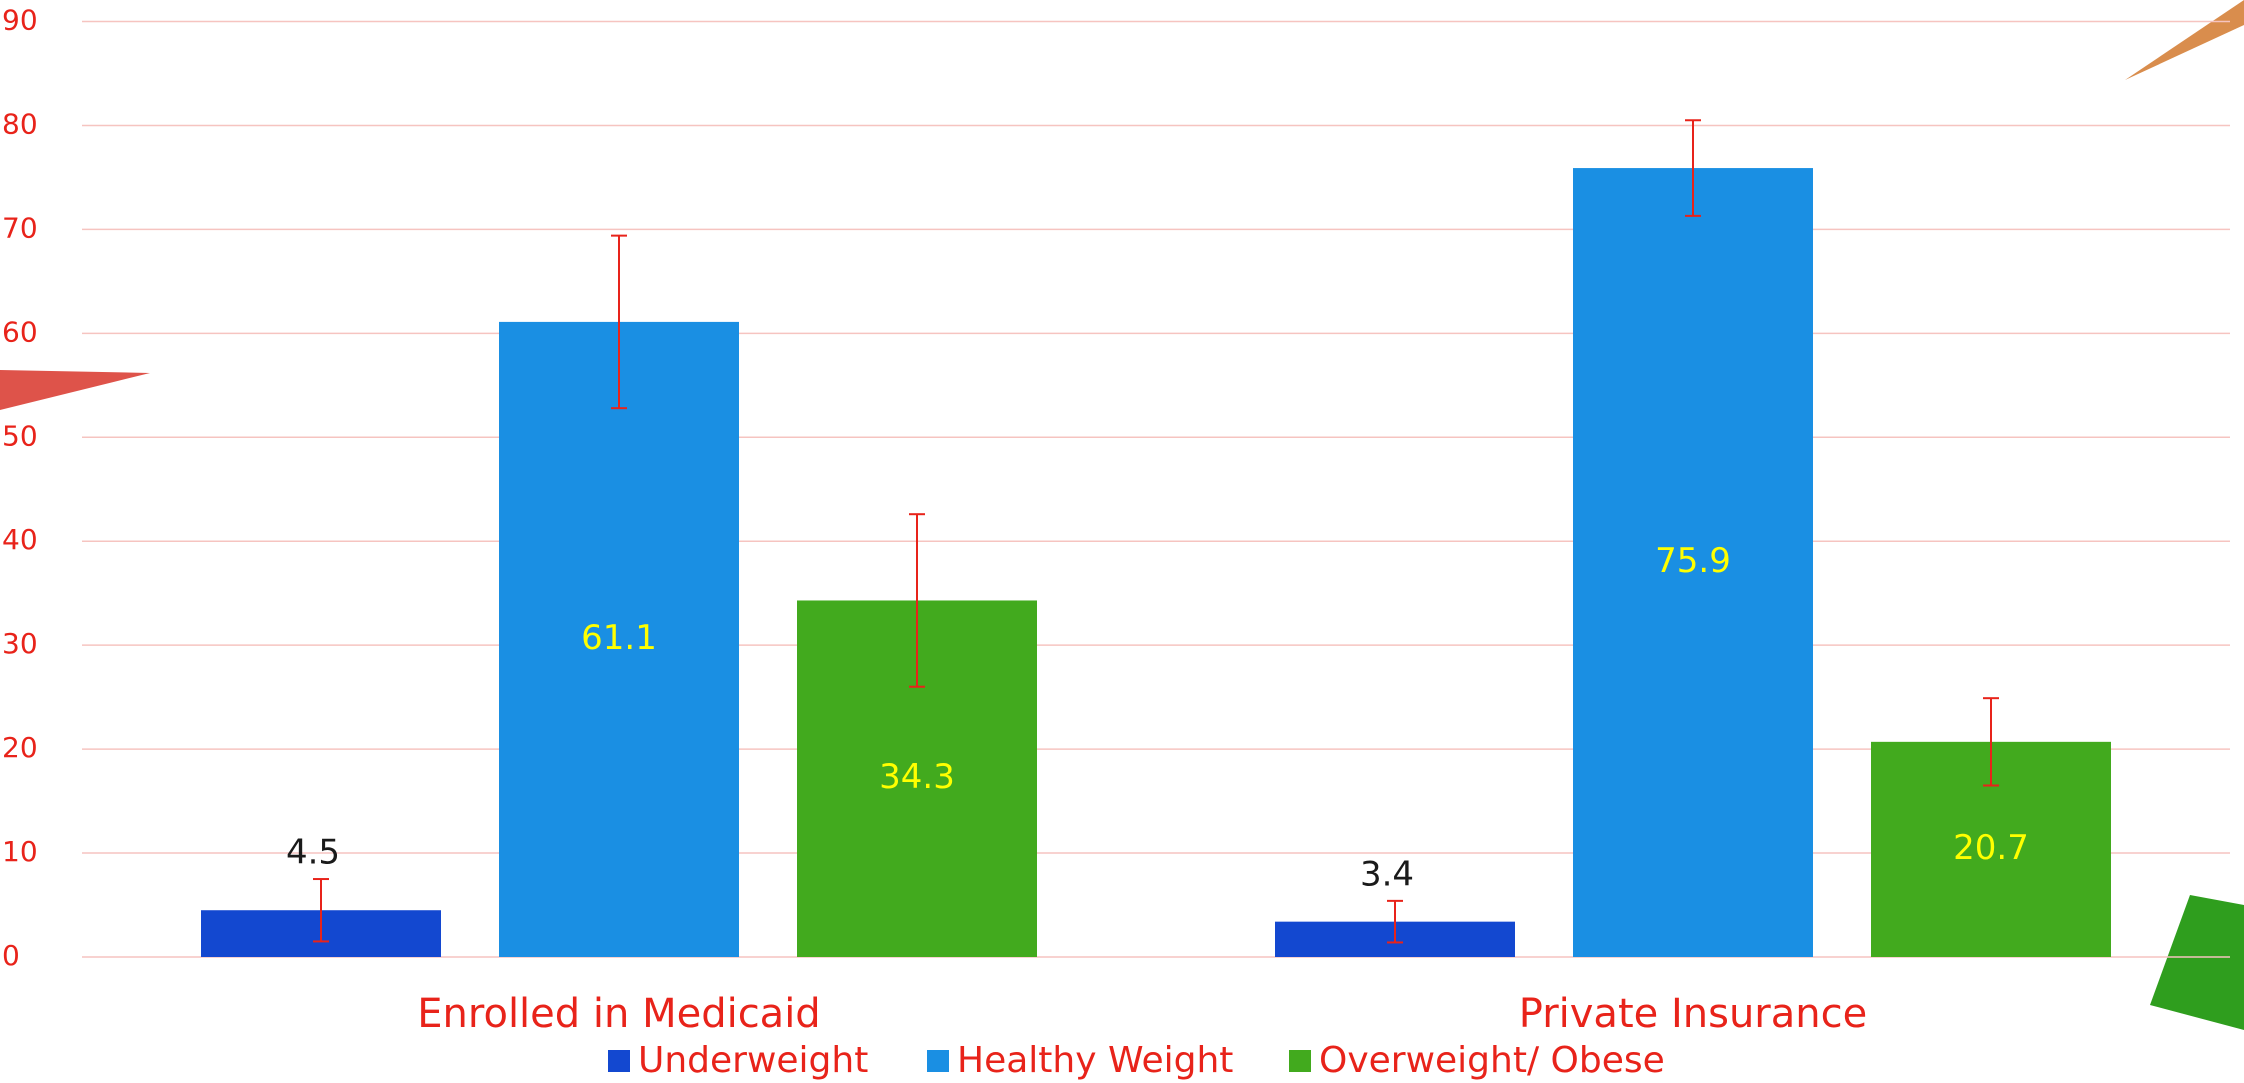 The height and width of the screenshot is (1083, 2244). I want to click on x-tick-label: Private Insurance, so click(1693, 1014).